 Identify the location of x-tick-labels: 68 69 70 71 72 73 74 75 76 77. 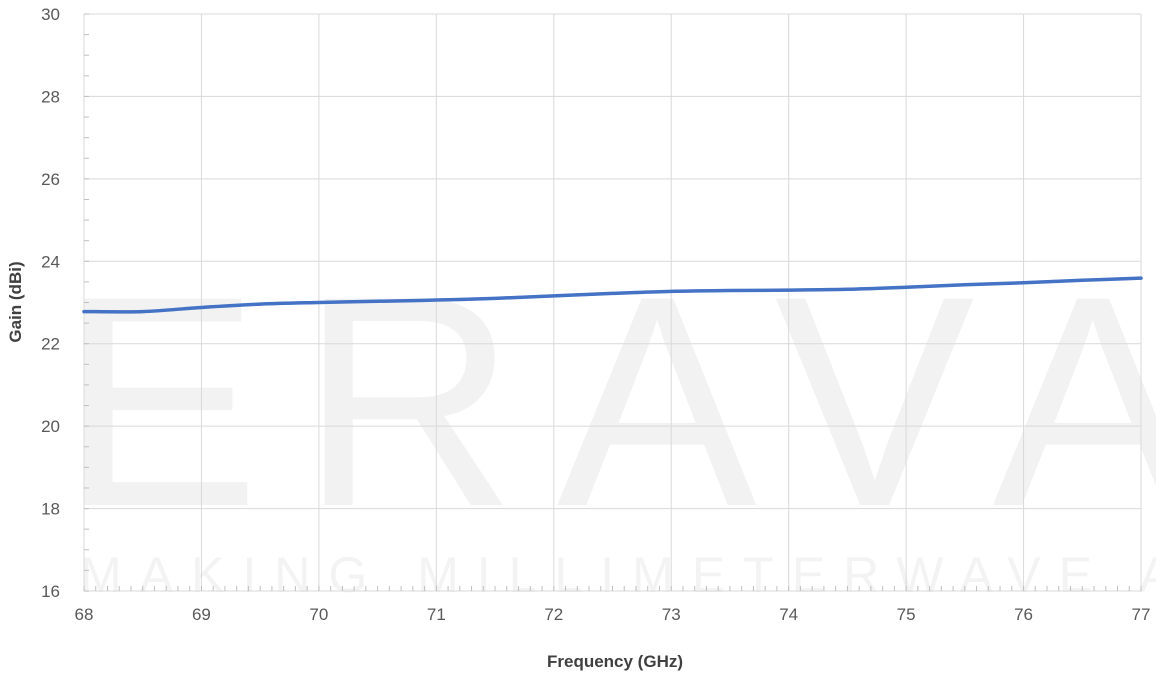
(613, 614).